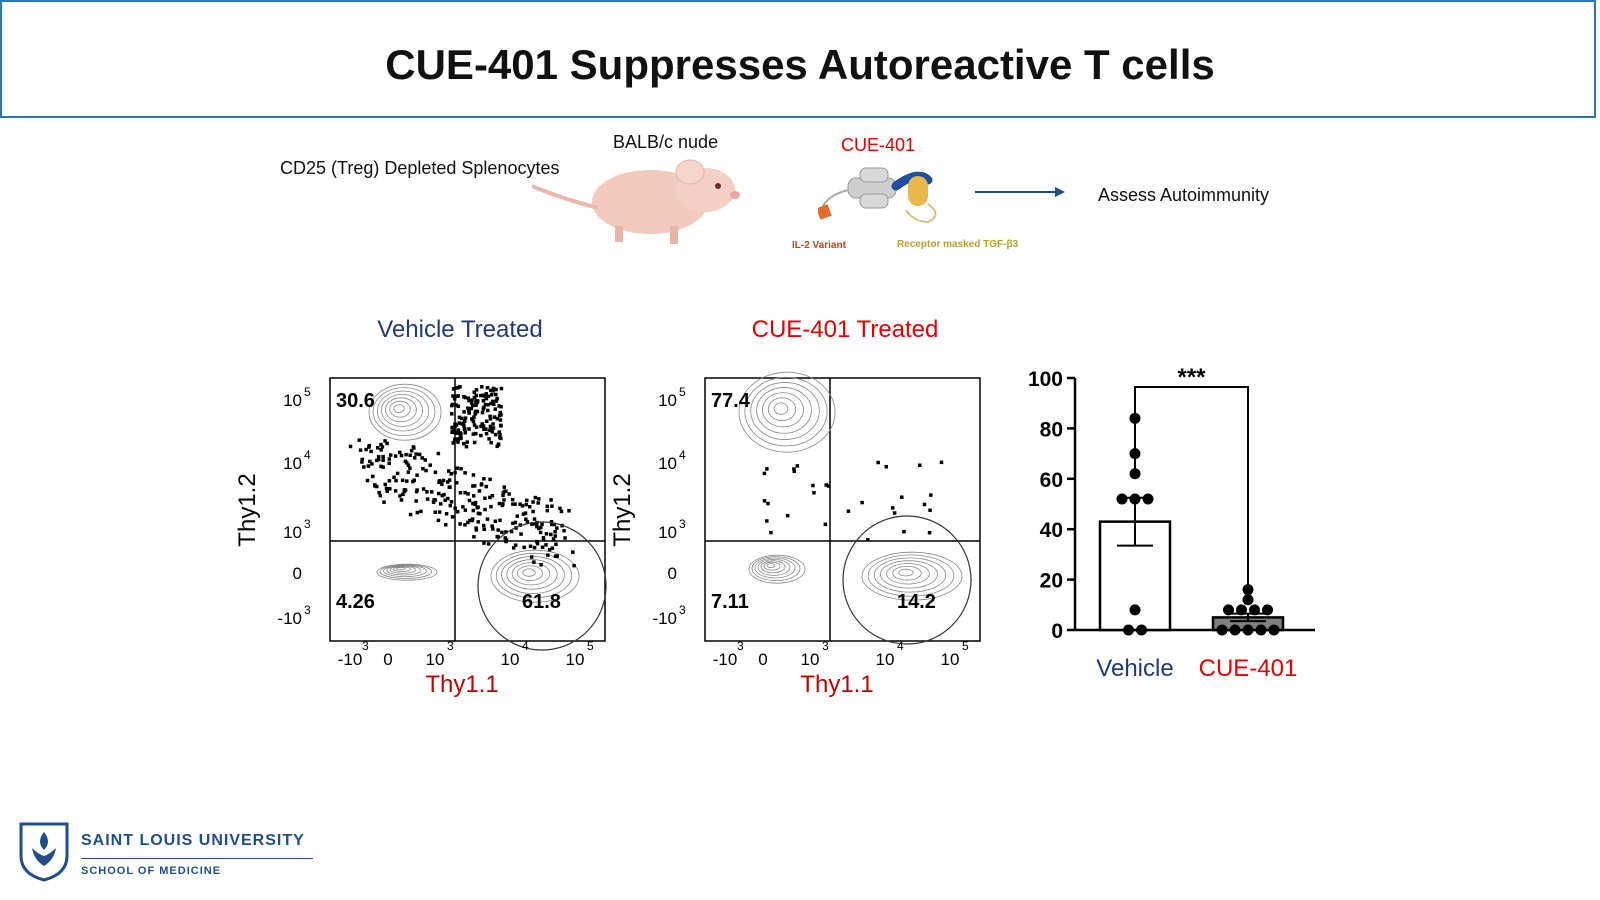 This screenshot has width=1600, height=900. Describe the element at coordinates (725, 659) in the screenshot. I see `x-tick-label: -10` at that location.